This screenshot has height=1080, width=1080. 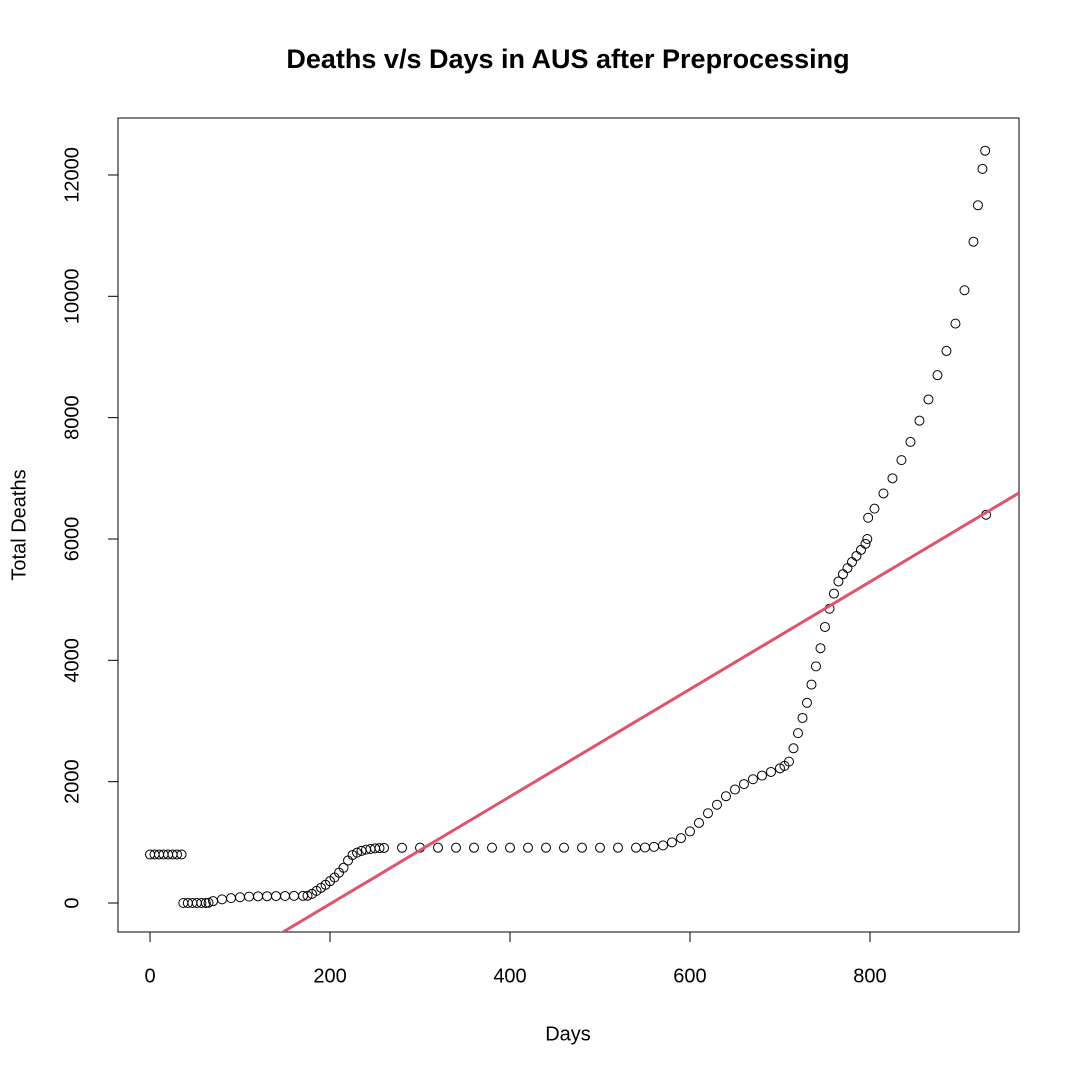 I want to click on x-tick-label: 600, so click(x=689, y=976).